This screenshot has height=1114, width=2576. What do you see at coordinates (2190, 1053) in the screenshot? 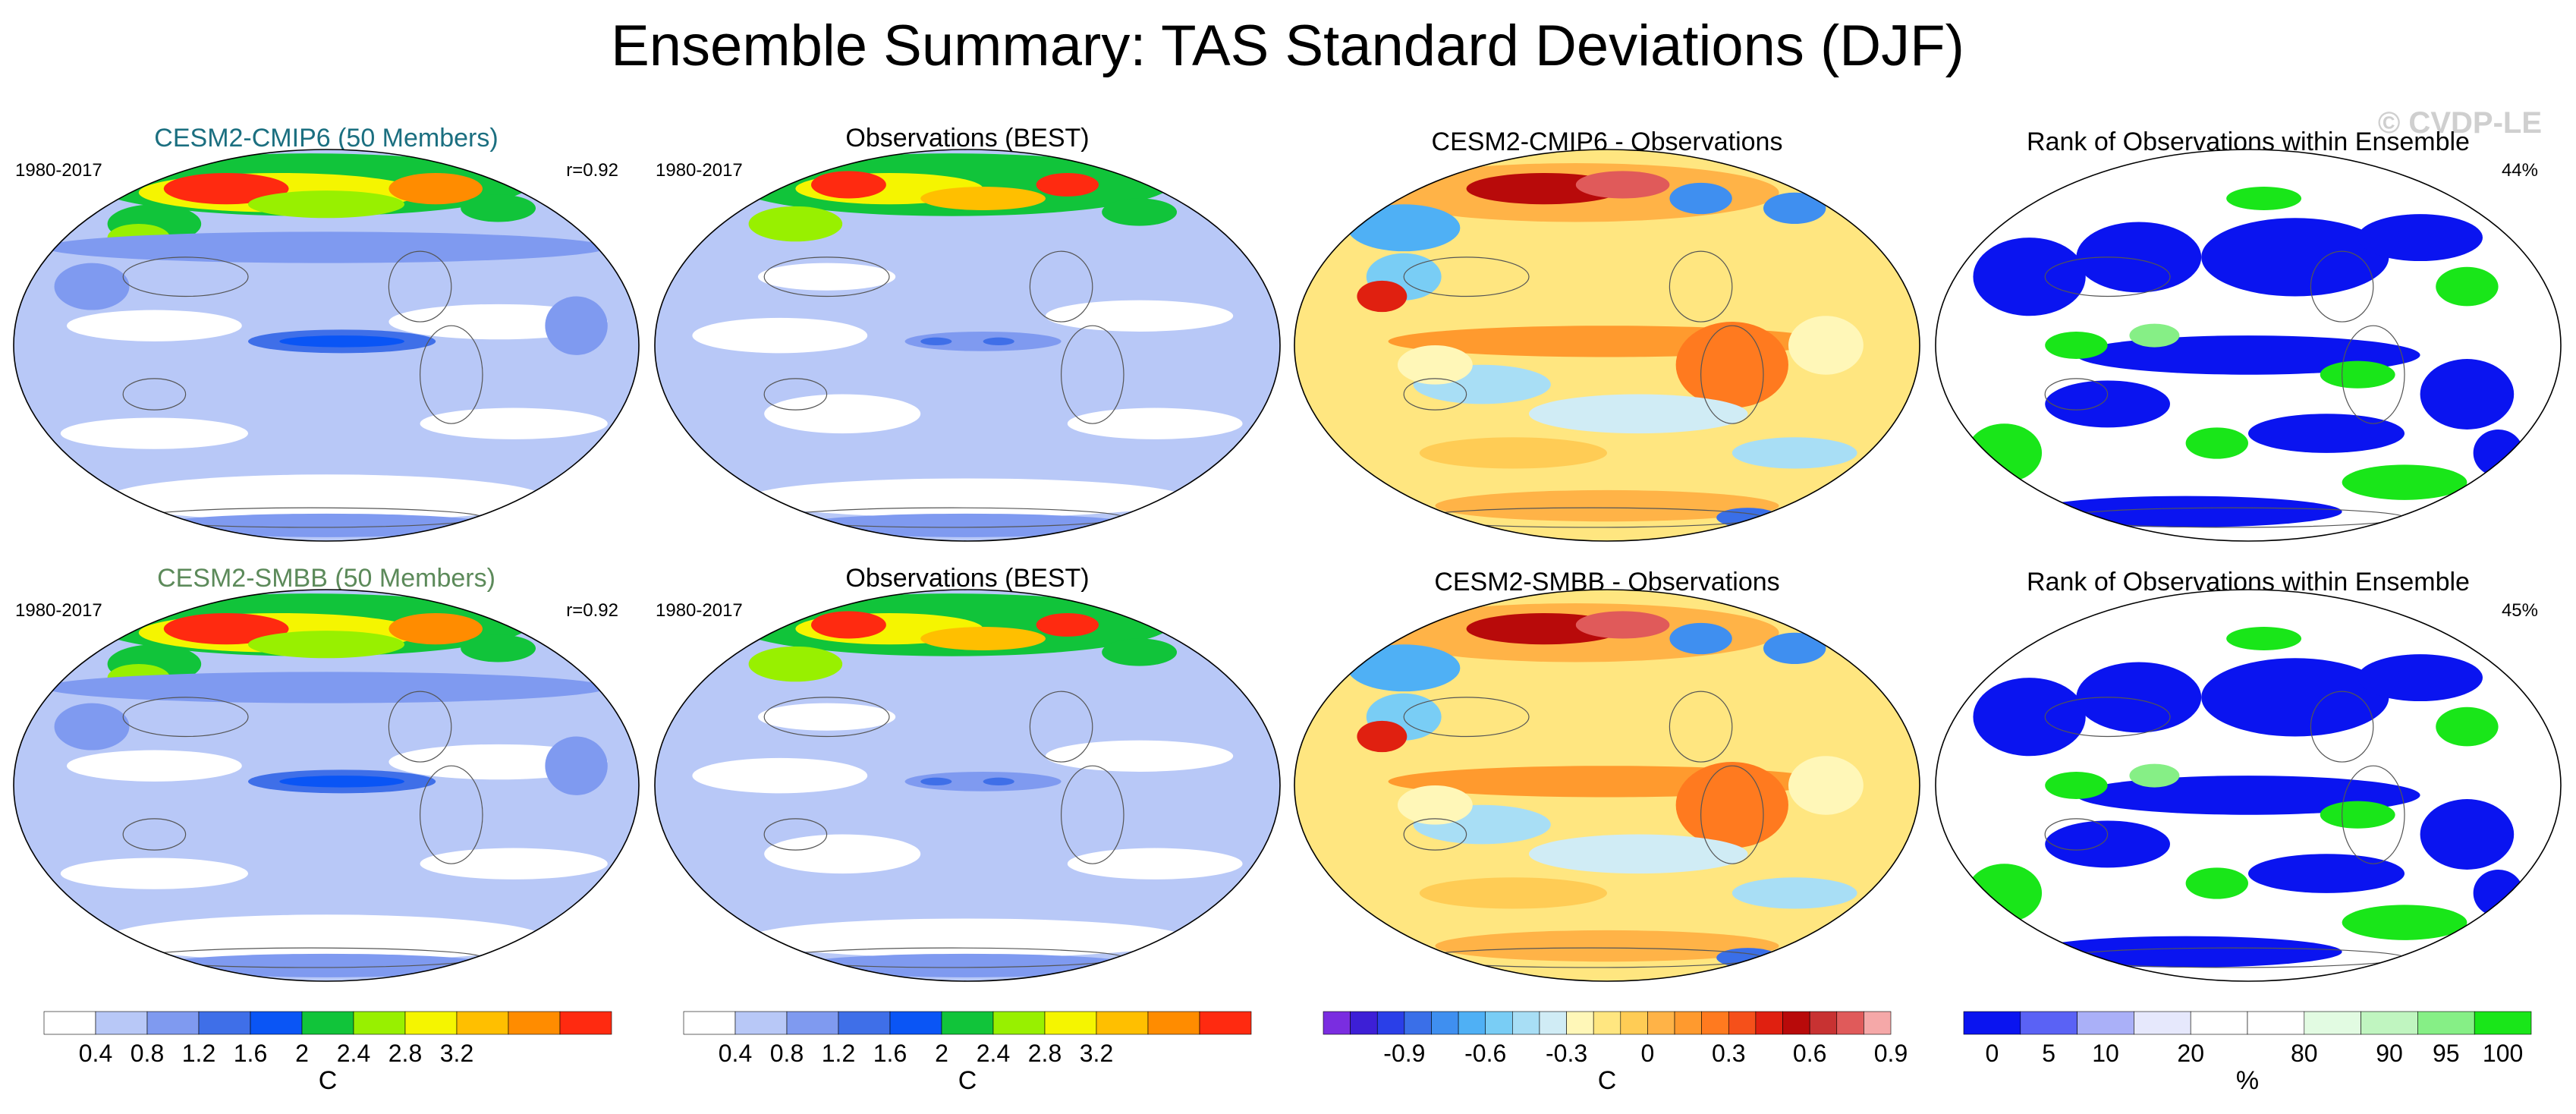
I see `colorbar-tick-label: 20` at bounding box center [2190, 1053].